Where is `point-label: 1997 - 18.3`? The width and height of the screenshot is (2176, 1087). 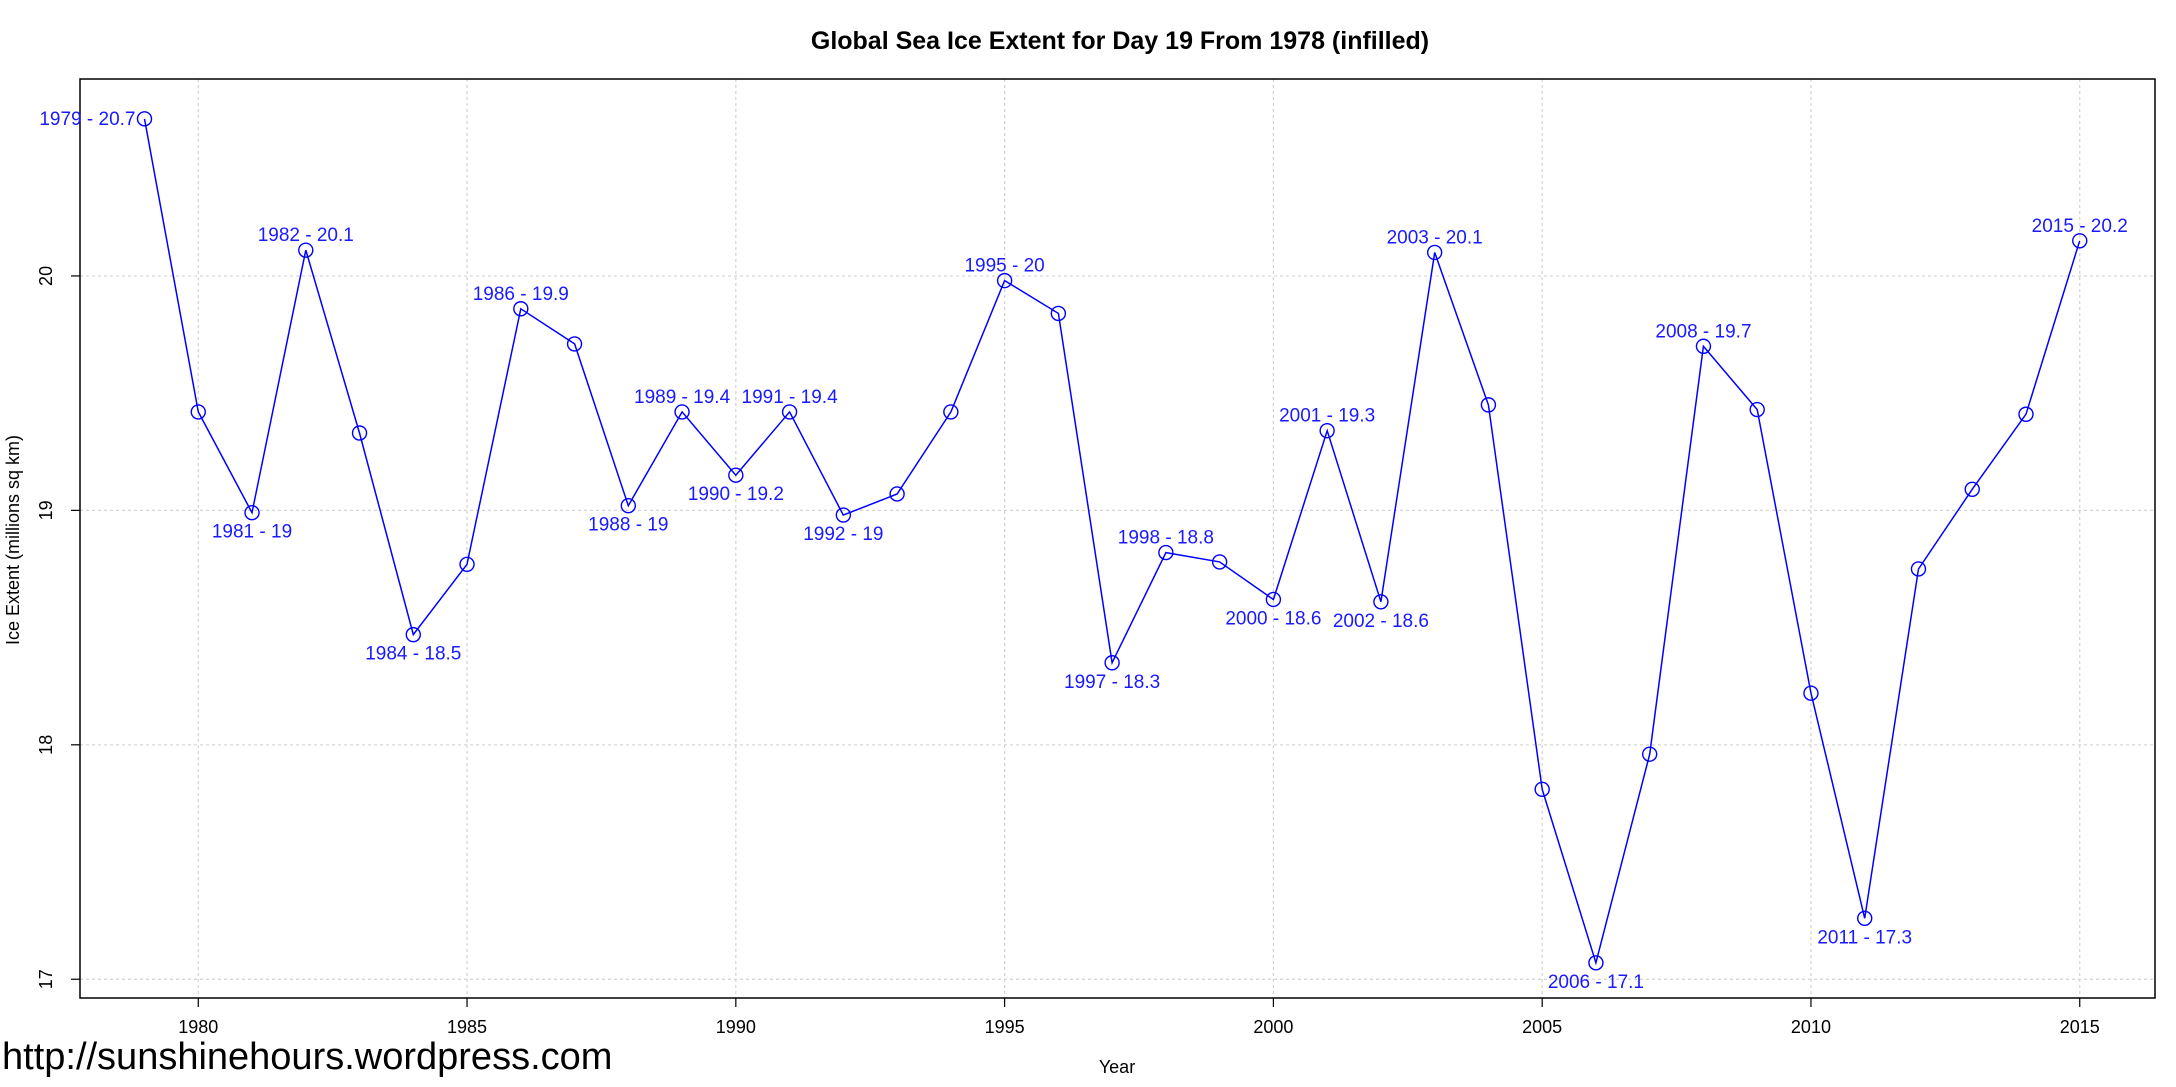
point-label: 1997 - 18.3 is located at coordinates (1112, 682).